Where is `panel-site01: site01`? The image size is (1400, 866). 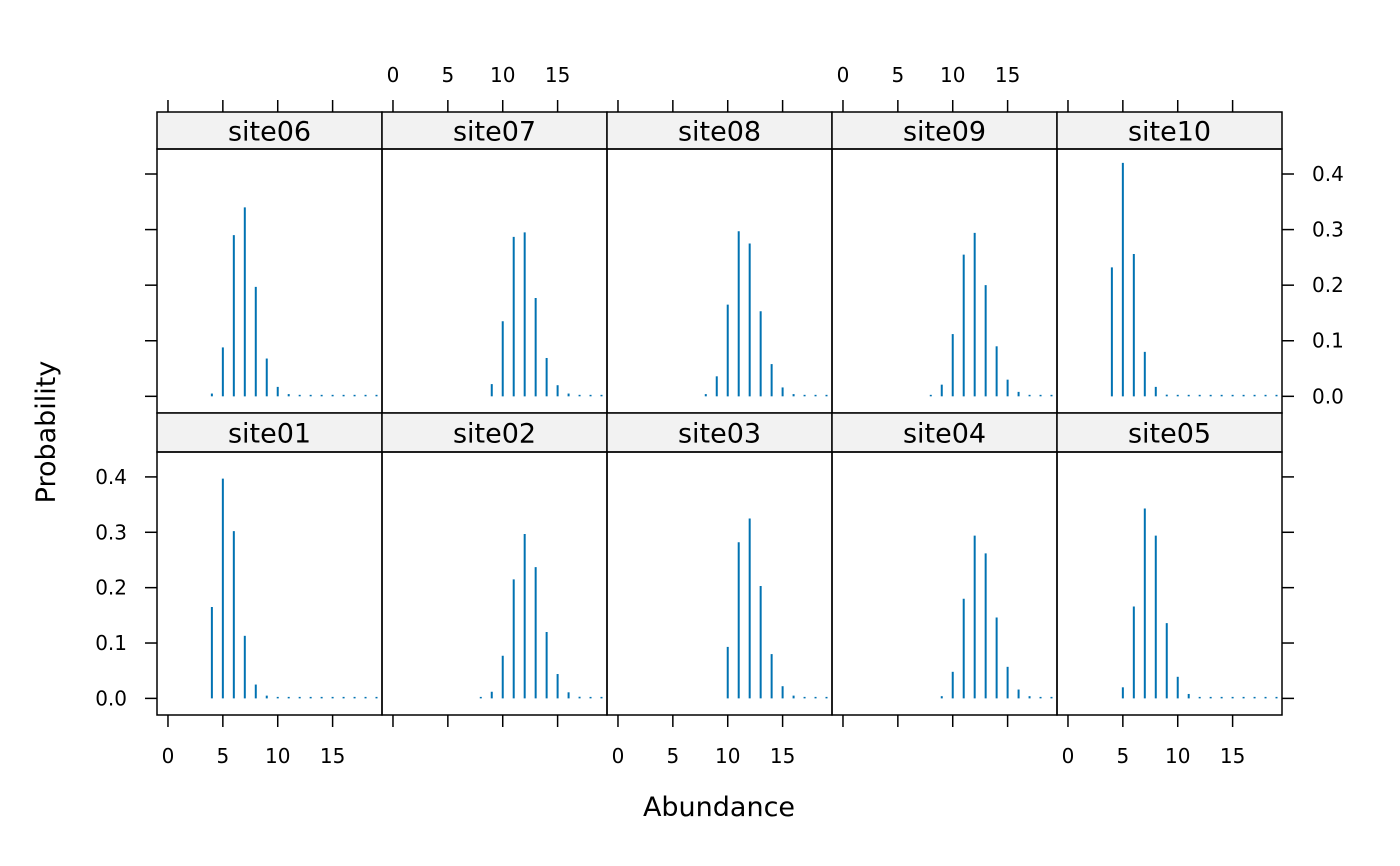 panel-site01: site01 is located at coordinates (269, 564).